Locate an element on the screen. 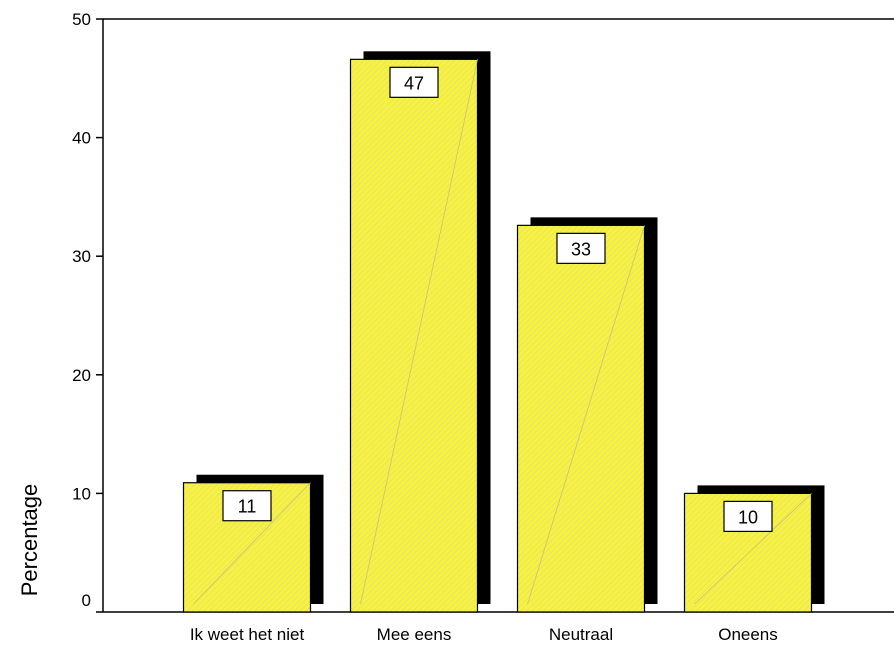 The height and width of the screenshot is (646, 894). data-label: 10 is located at coordinates (748, 517).